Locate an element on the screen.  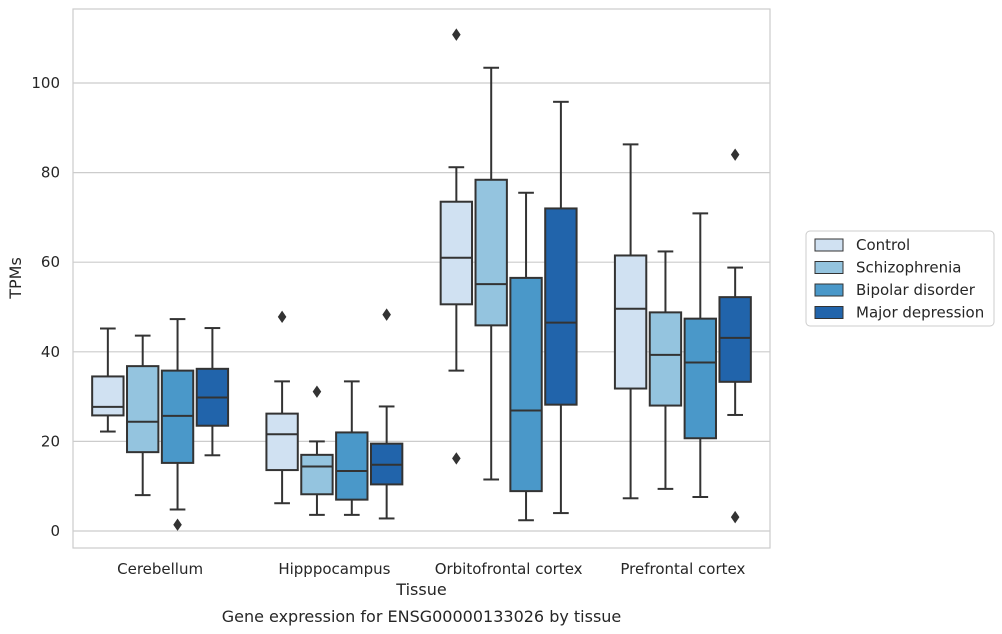
y-tick-label: 0 is located at coordinates (55, 531).